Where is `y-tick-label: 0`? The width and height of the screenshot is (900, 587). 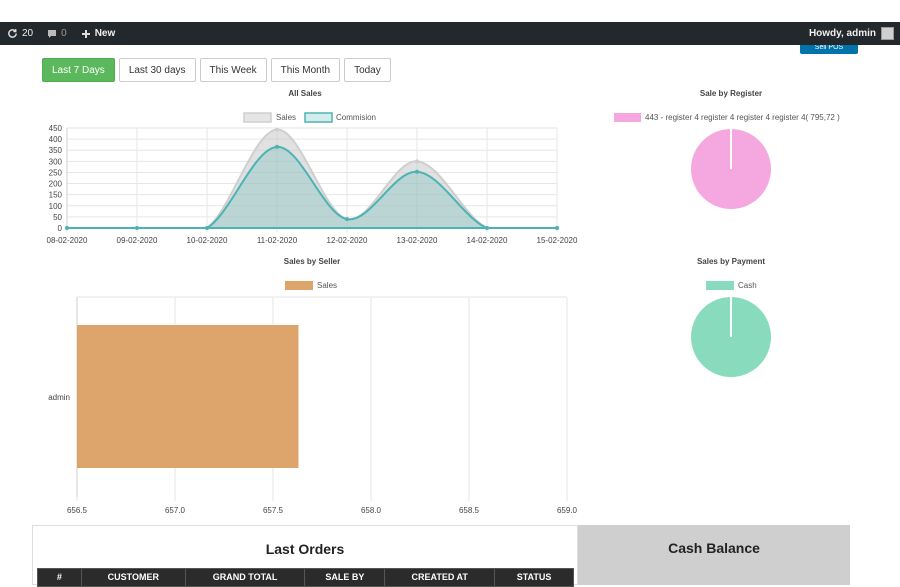
y-tick-label: 0 is located at coordinates (60, 228).